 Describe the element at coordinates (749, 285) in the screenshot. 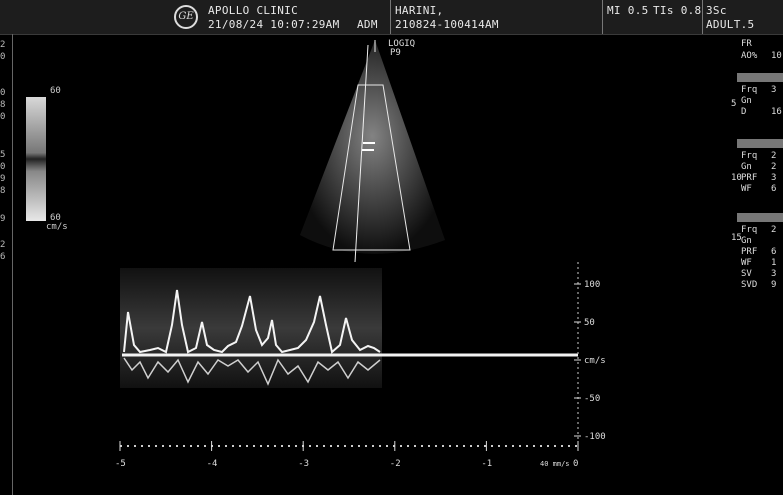

I see `param-pw-svd: SVD` at that location.